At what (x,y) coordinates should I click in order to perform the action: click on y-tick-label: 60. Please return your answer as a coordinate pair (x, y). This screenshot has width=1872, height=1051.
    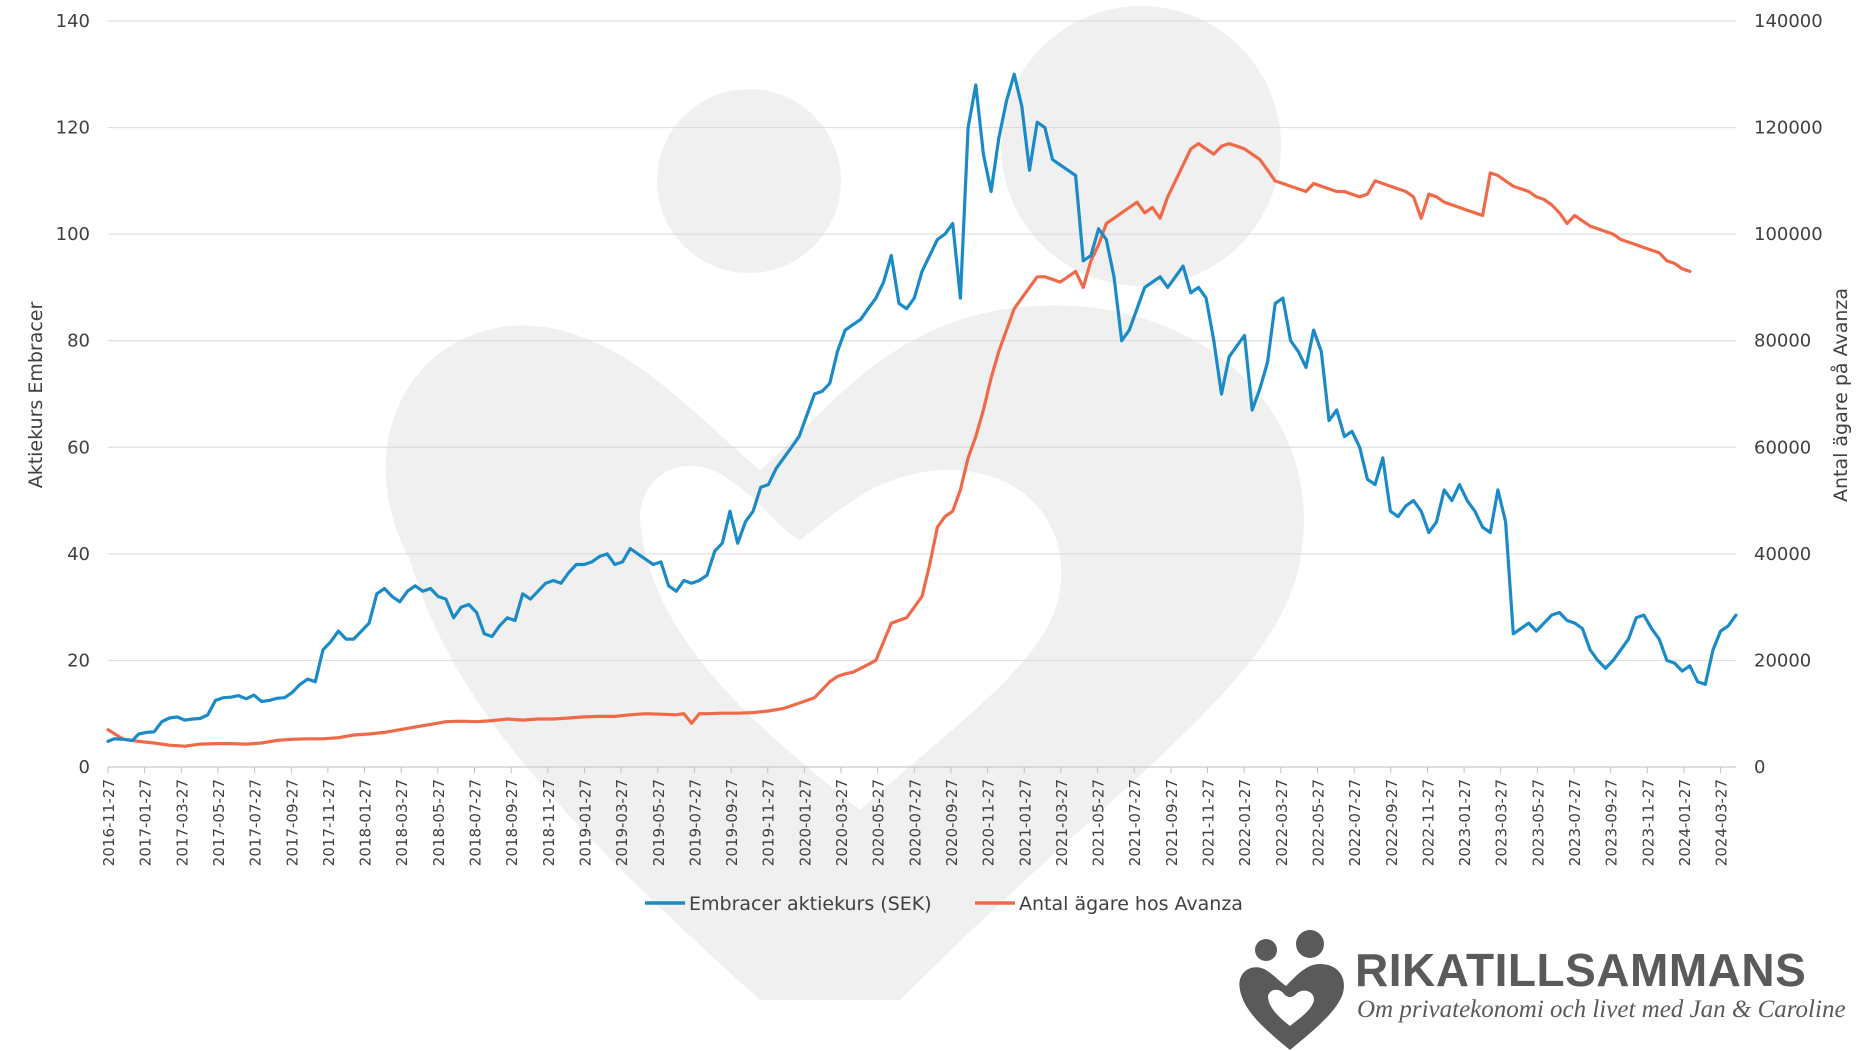
    Looking at the image, I should click on (78, 447).